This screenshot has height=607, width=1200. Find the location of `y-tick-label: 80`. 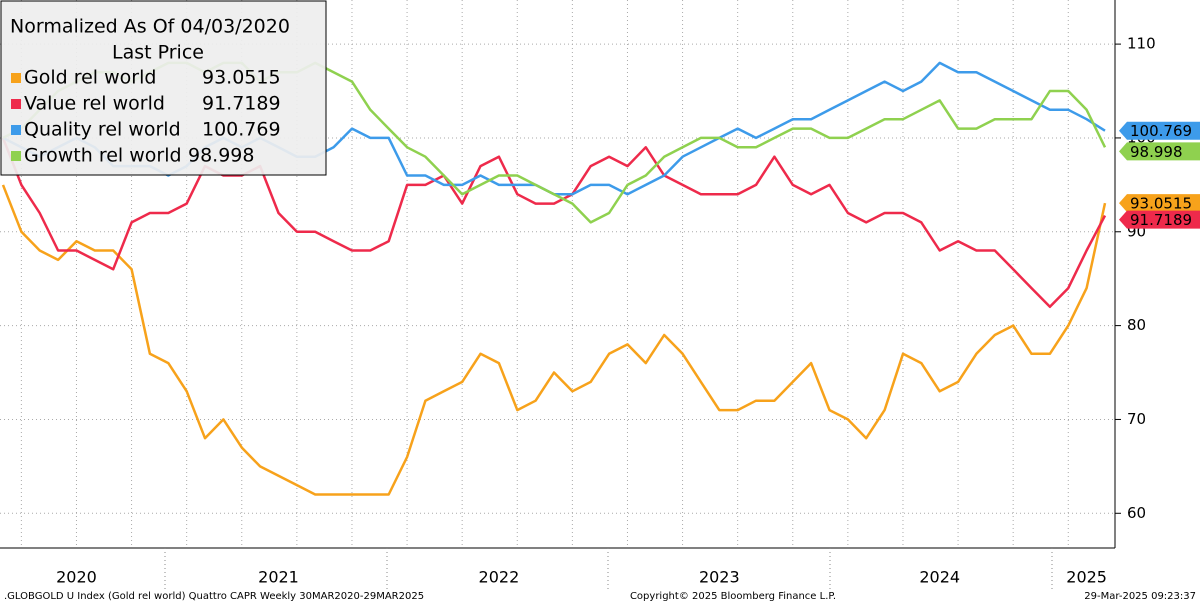

y-tick-label: 80 is located at coordinates (1136, 325).